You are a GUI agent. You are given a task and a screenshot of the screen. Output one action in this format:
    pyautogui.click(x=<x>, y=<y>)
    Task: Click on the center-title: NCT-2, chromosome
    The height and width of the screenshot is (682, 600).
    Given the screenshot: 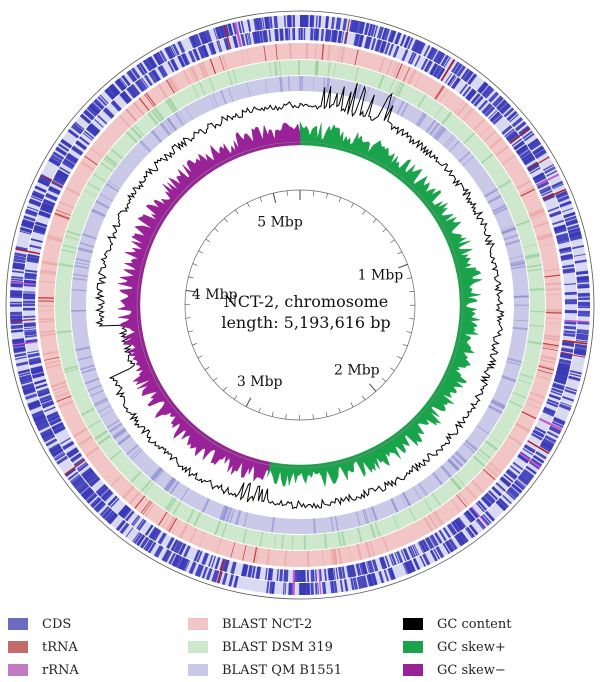 What is the action you would take?
    pyautogui.click(x=306, y=301)
    